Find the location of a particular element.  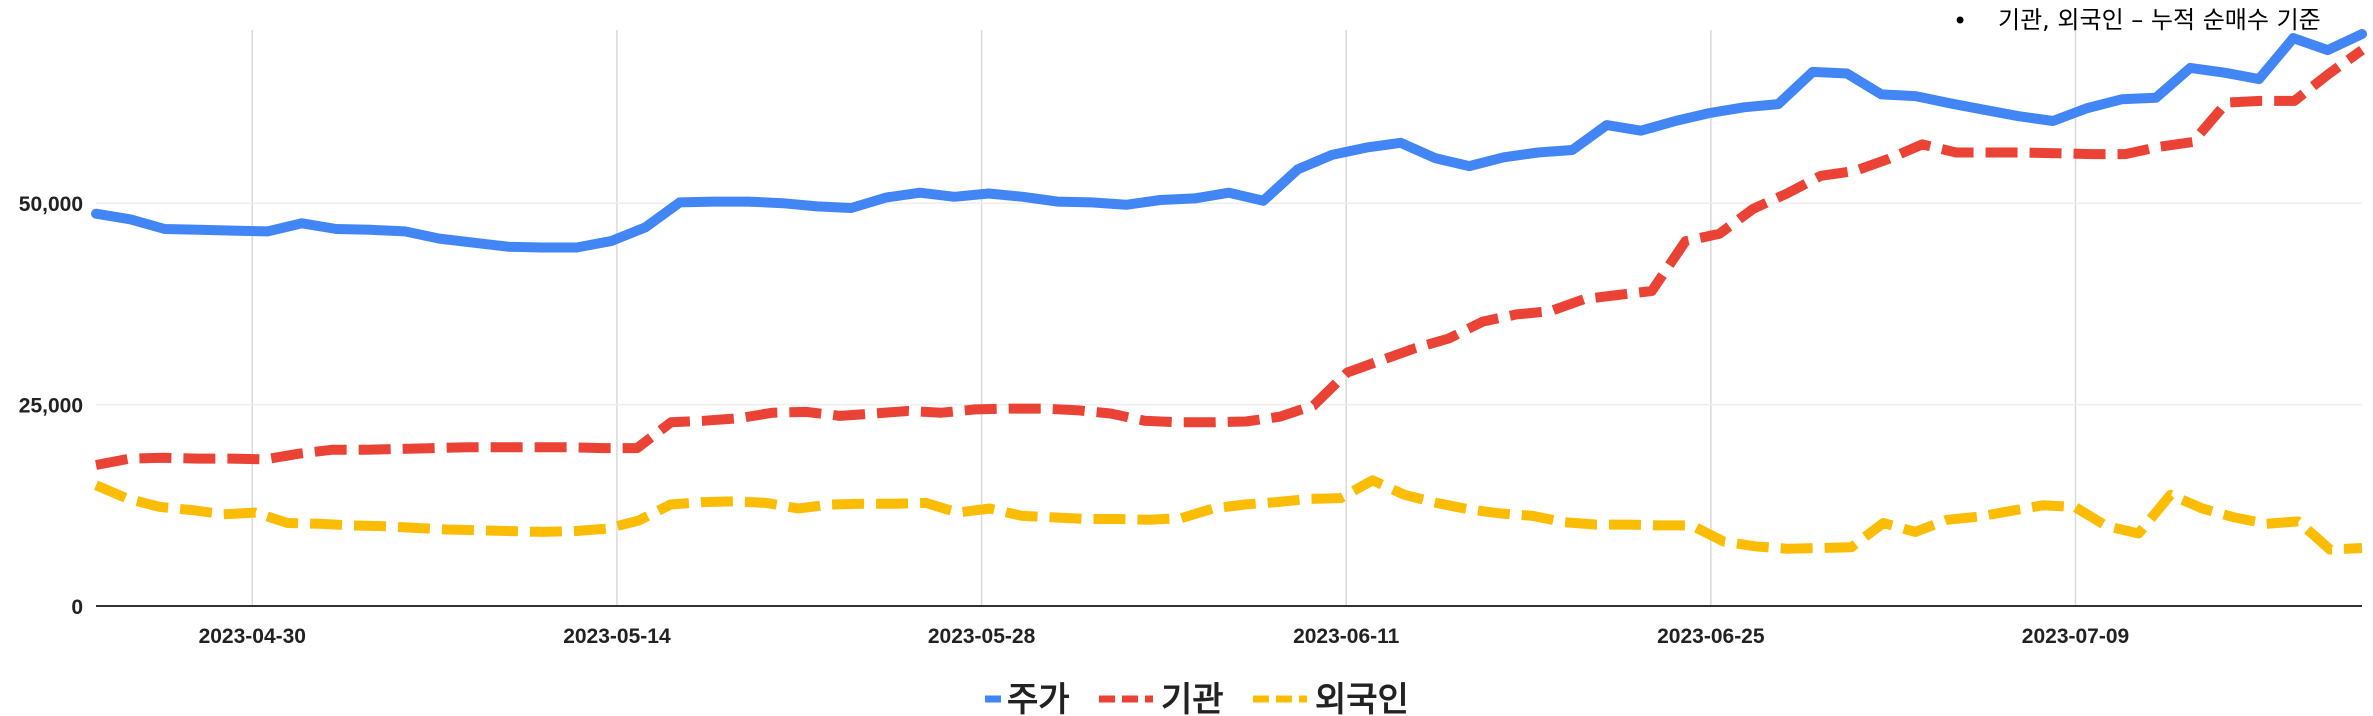

y-tick-label: 25,000 is located at coordinates (51, 406).